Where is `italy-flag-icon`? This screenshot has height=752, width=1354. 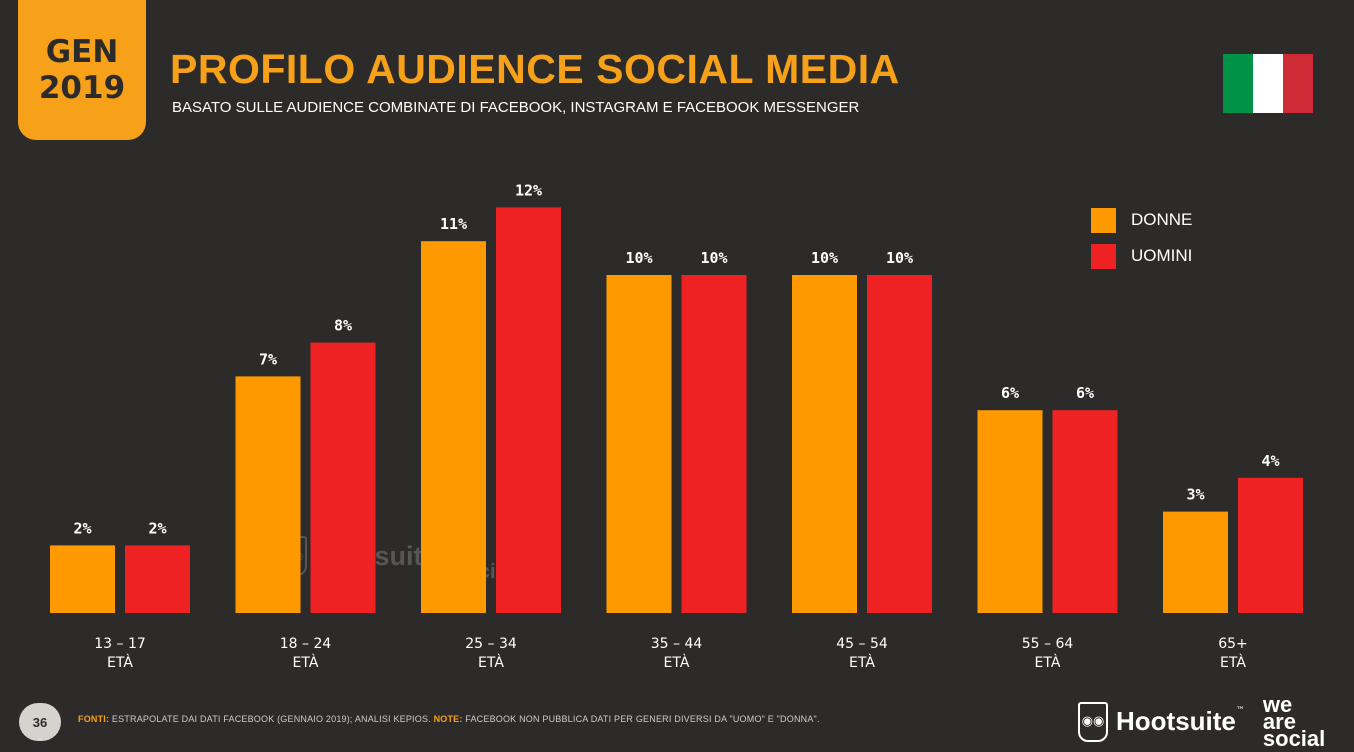
italy-flag-icon is located at coordinates (1268, 83).